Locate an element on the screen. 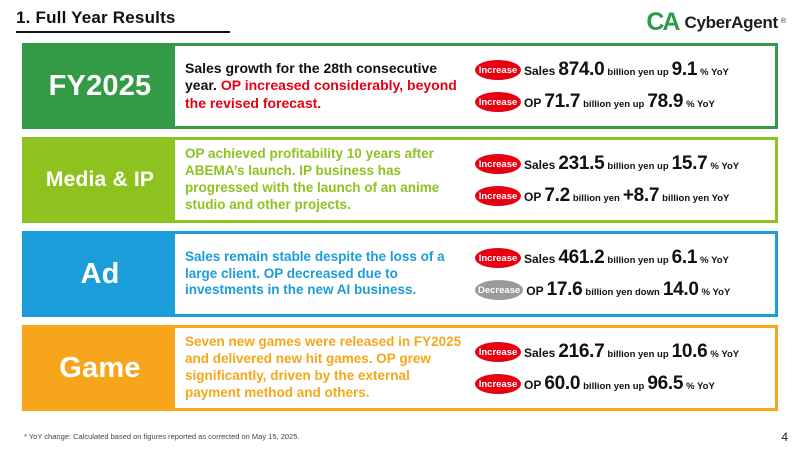 The width and height of the screenshot is (800, 450). metric-value: 231.5 is located at coordinates (581, 163).